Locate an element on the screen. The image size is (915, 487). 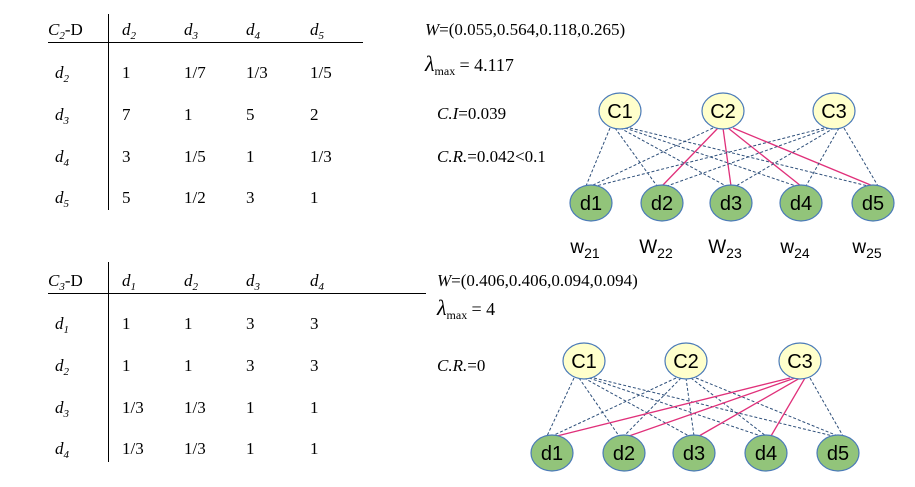
alternative-node: d4 is located at coordinates (801, 203).